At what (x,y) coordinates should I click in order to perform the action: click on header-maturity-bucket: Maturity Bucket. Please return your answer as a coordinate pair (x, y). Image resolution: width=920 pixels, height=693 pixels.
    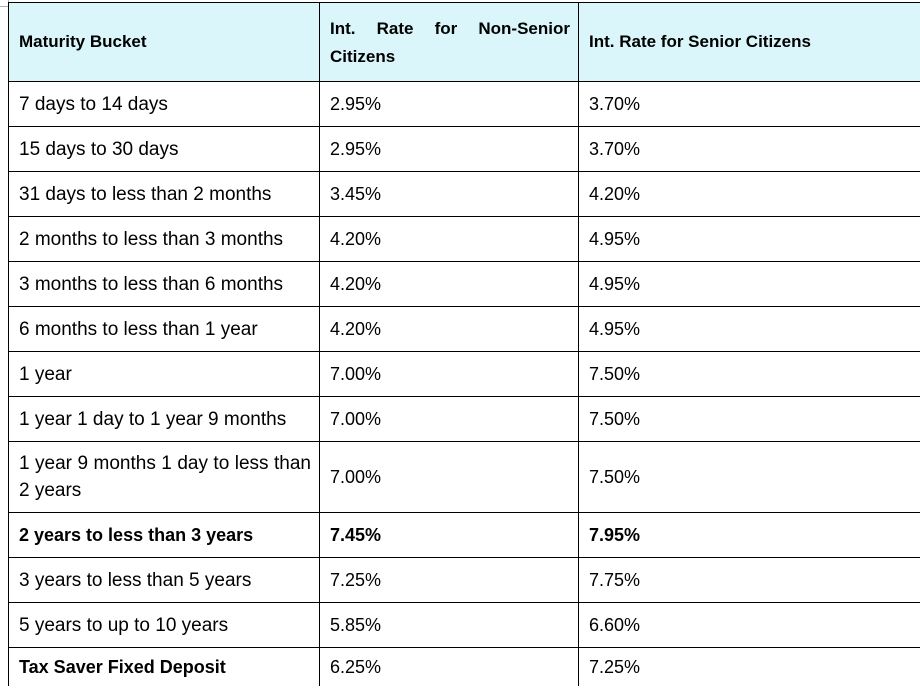
    Looking at the image, I should click on (164, 42).